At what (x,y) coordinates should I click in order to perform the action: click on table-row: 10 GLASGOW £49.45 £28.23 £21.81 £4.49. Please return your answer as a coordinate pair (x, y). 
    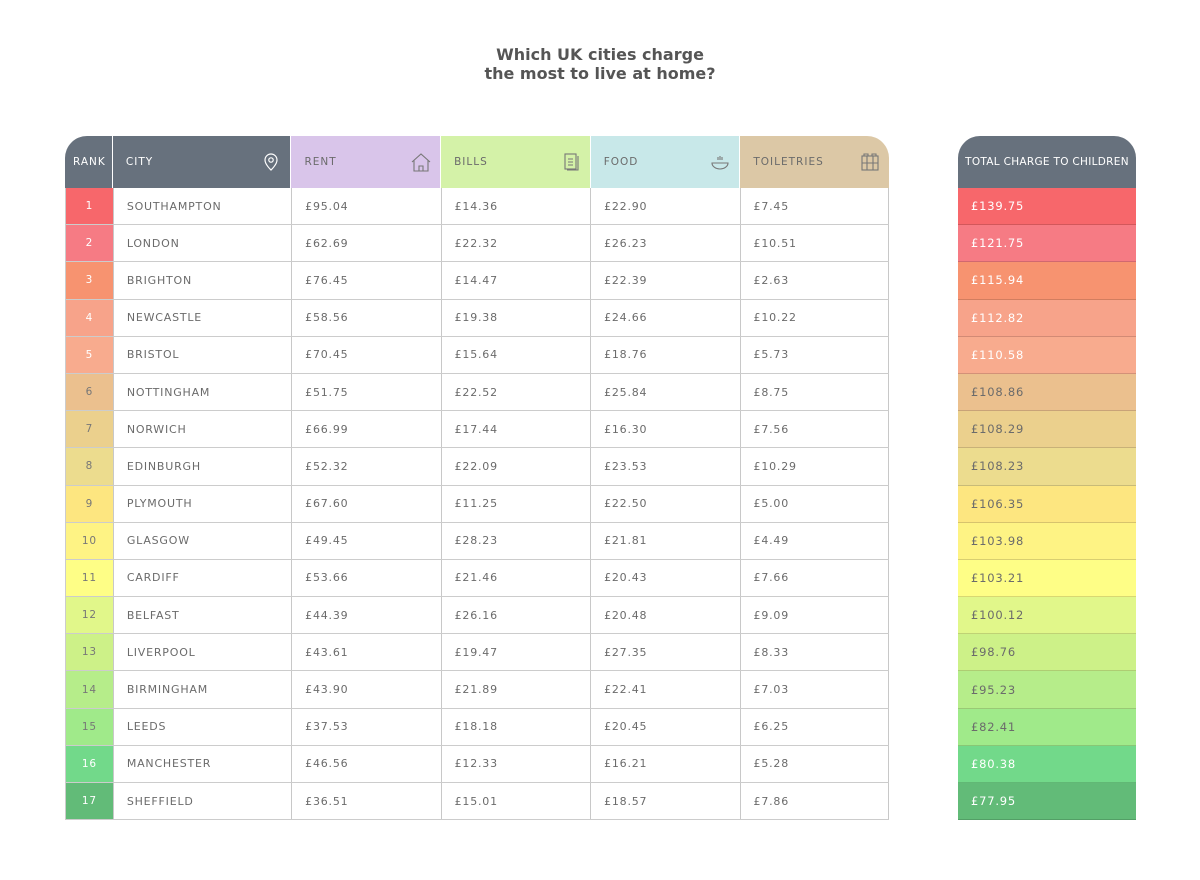
    Looking at the image, I should click on (477, 541).